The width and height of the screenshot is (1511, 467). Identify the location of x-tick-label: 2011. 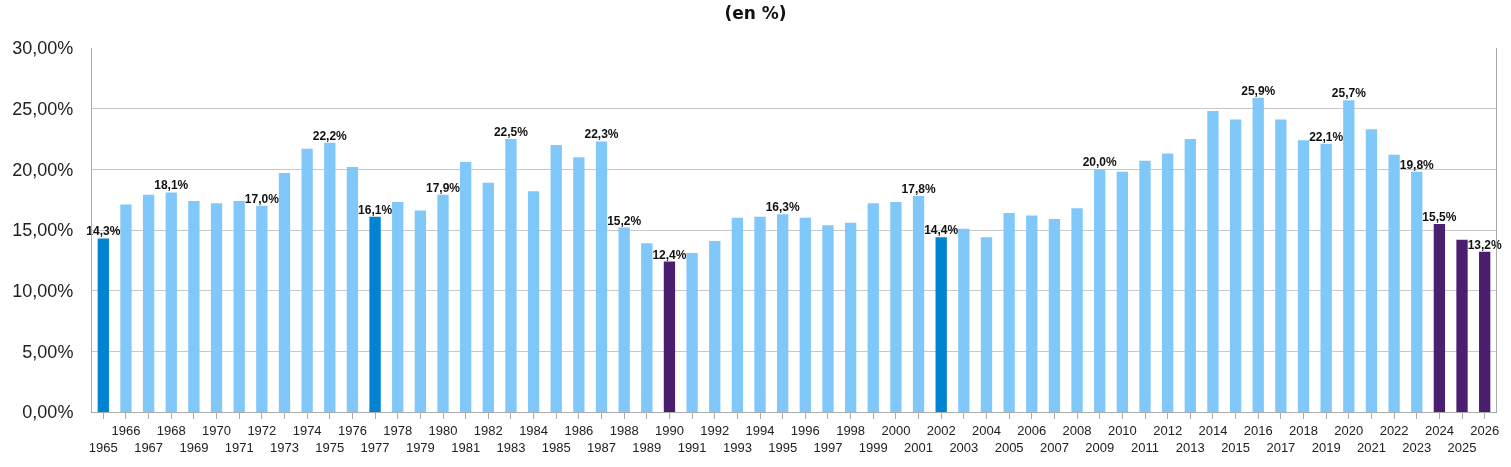
(1145, 447).